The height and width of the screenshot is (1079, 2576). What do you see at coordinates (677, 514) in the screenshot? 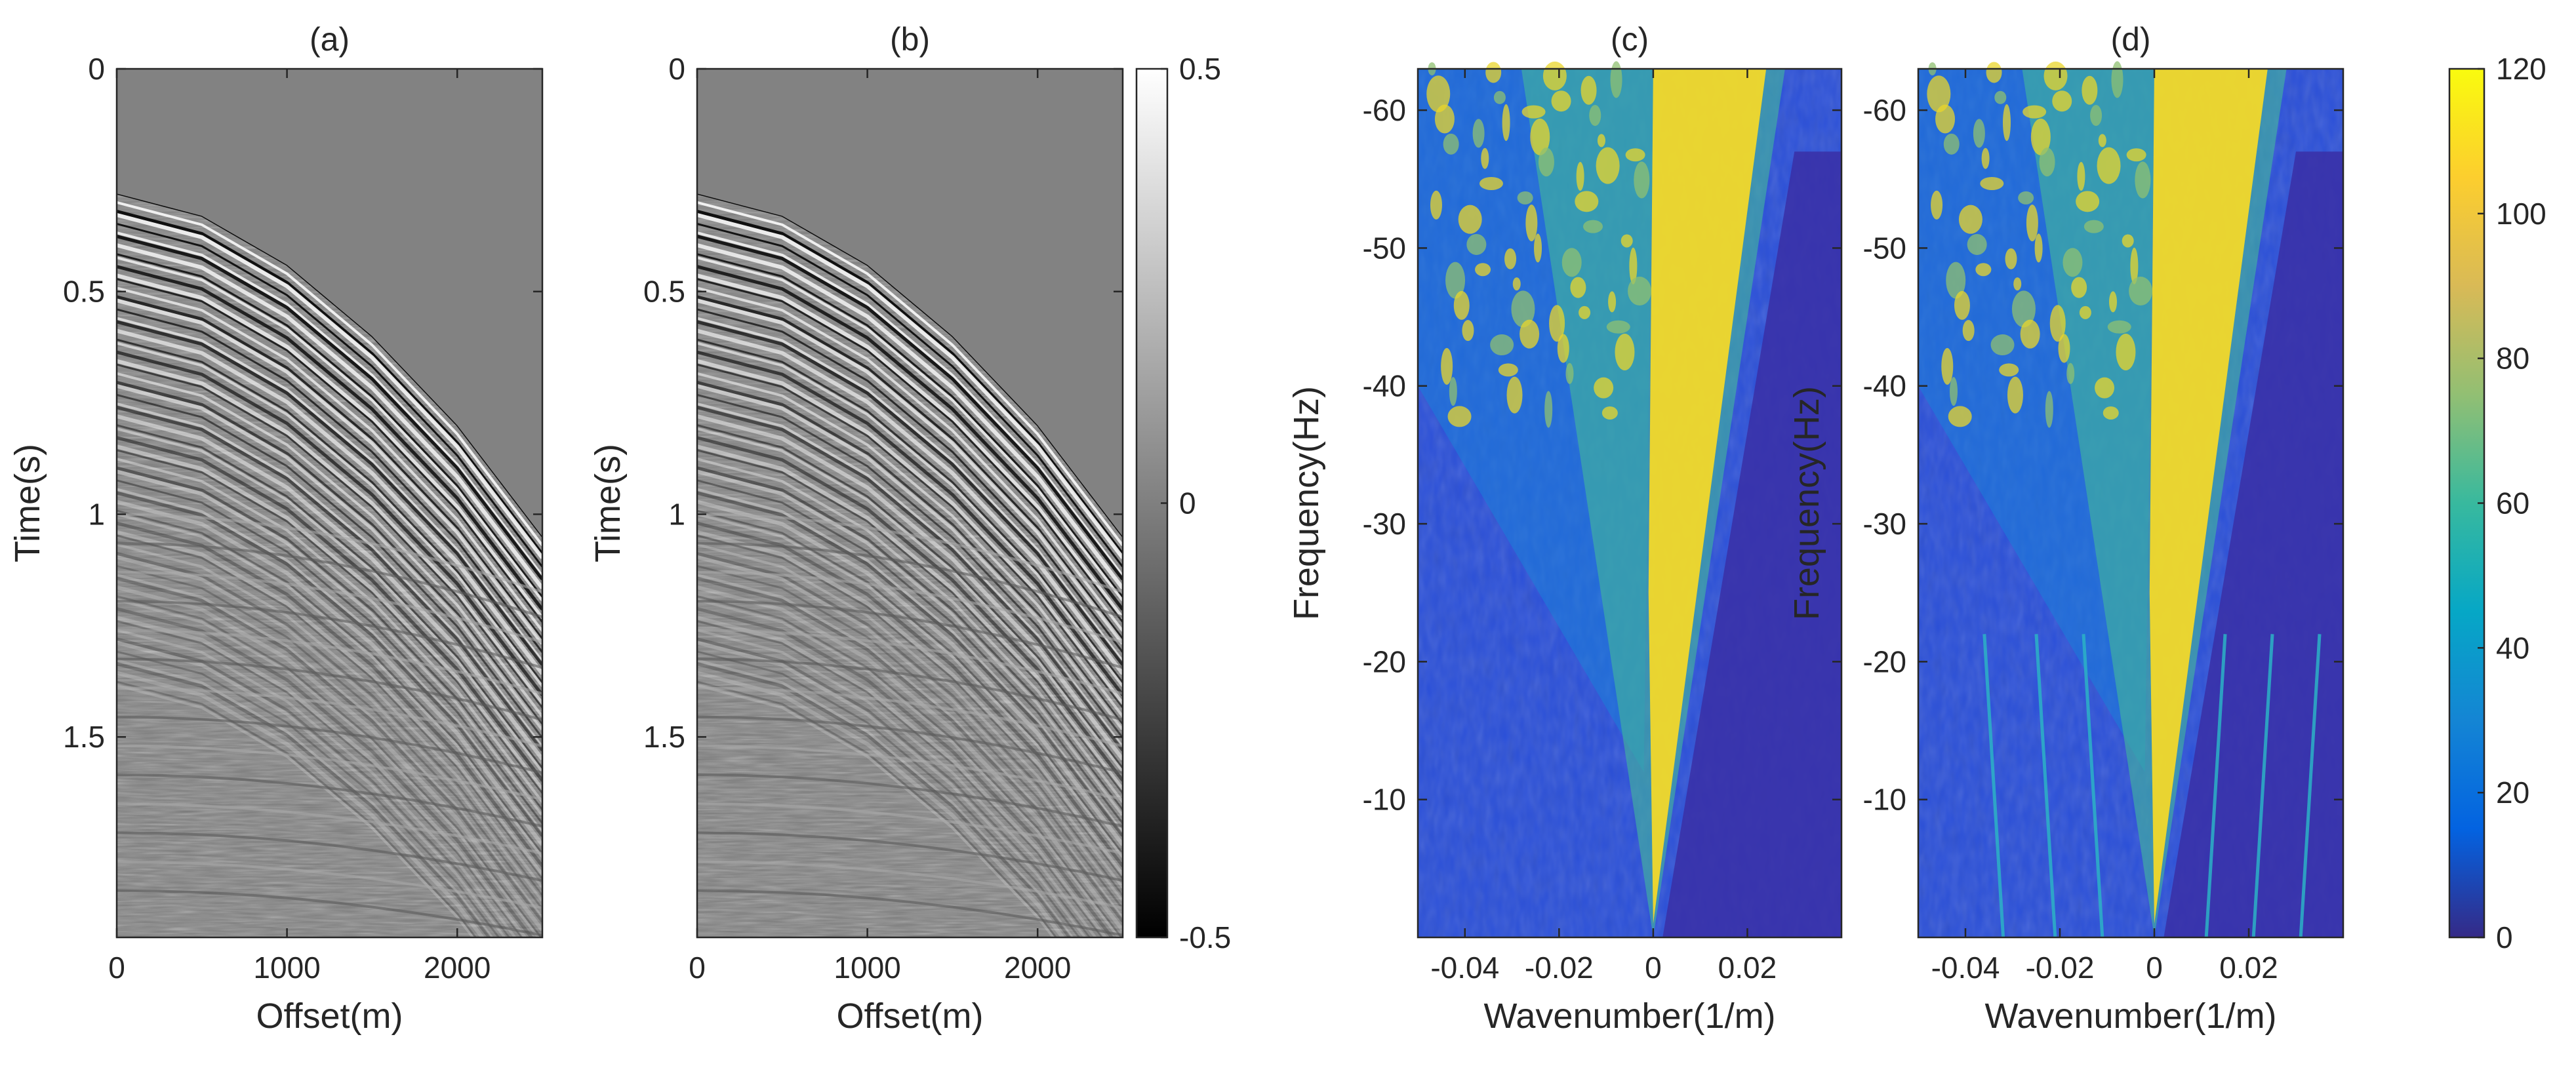
I see `y-tick-label: 1` at bounding box center [677, 514].